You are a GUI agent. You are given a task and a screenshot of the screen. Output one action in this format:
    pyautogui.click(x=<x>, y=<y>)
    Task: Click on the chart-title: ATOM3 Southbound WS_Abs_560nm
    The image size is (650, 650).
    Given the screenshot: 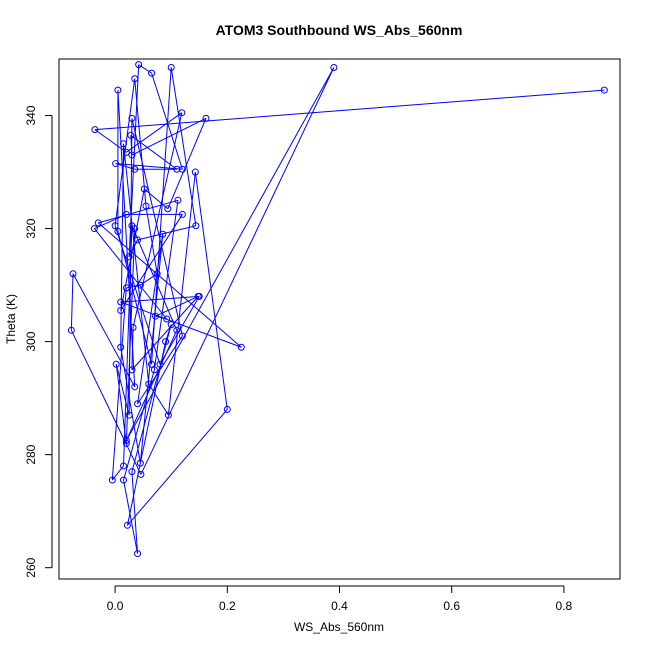 What is the action you would take?
    pyautogui.click(x=339, y=30)
    